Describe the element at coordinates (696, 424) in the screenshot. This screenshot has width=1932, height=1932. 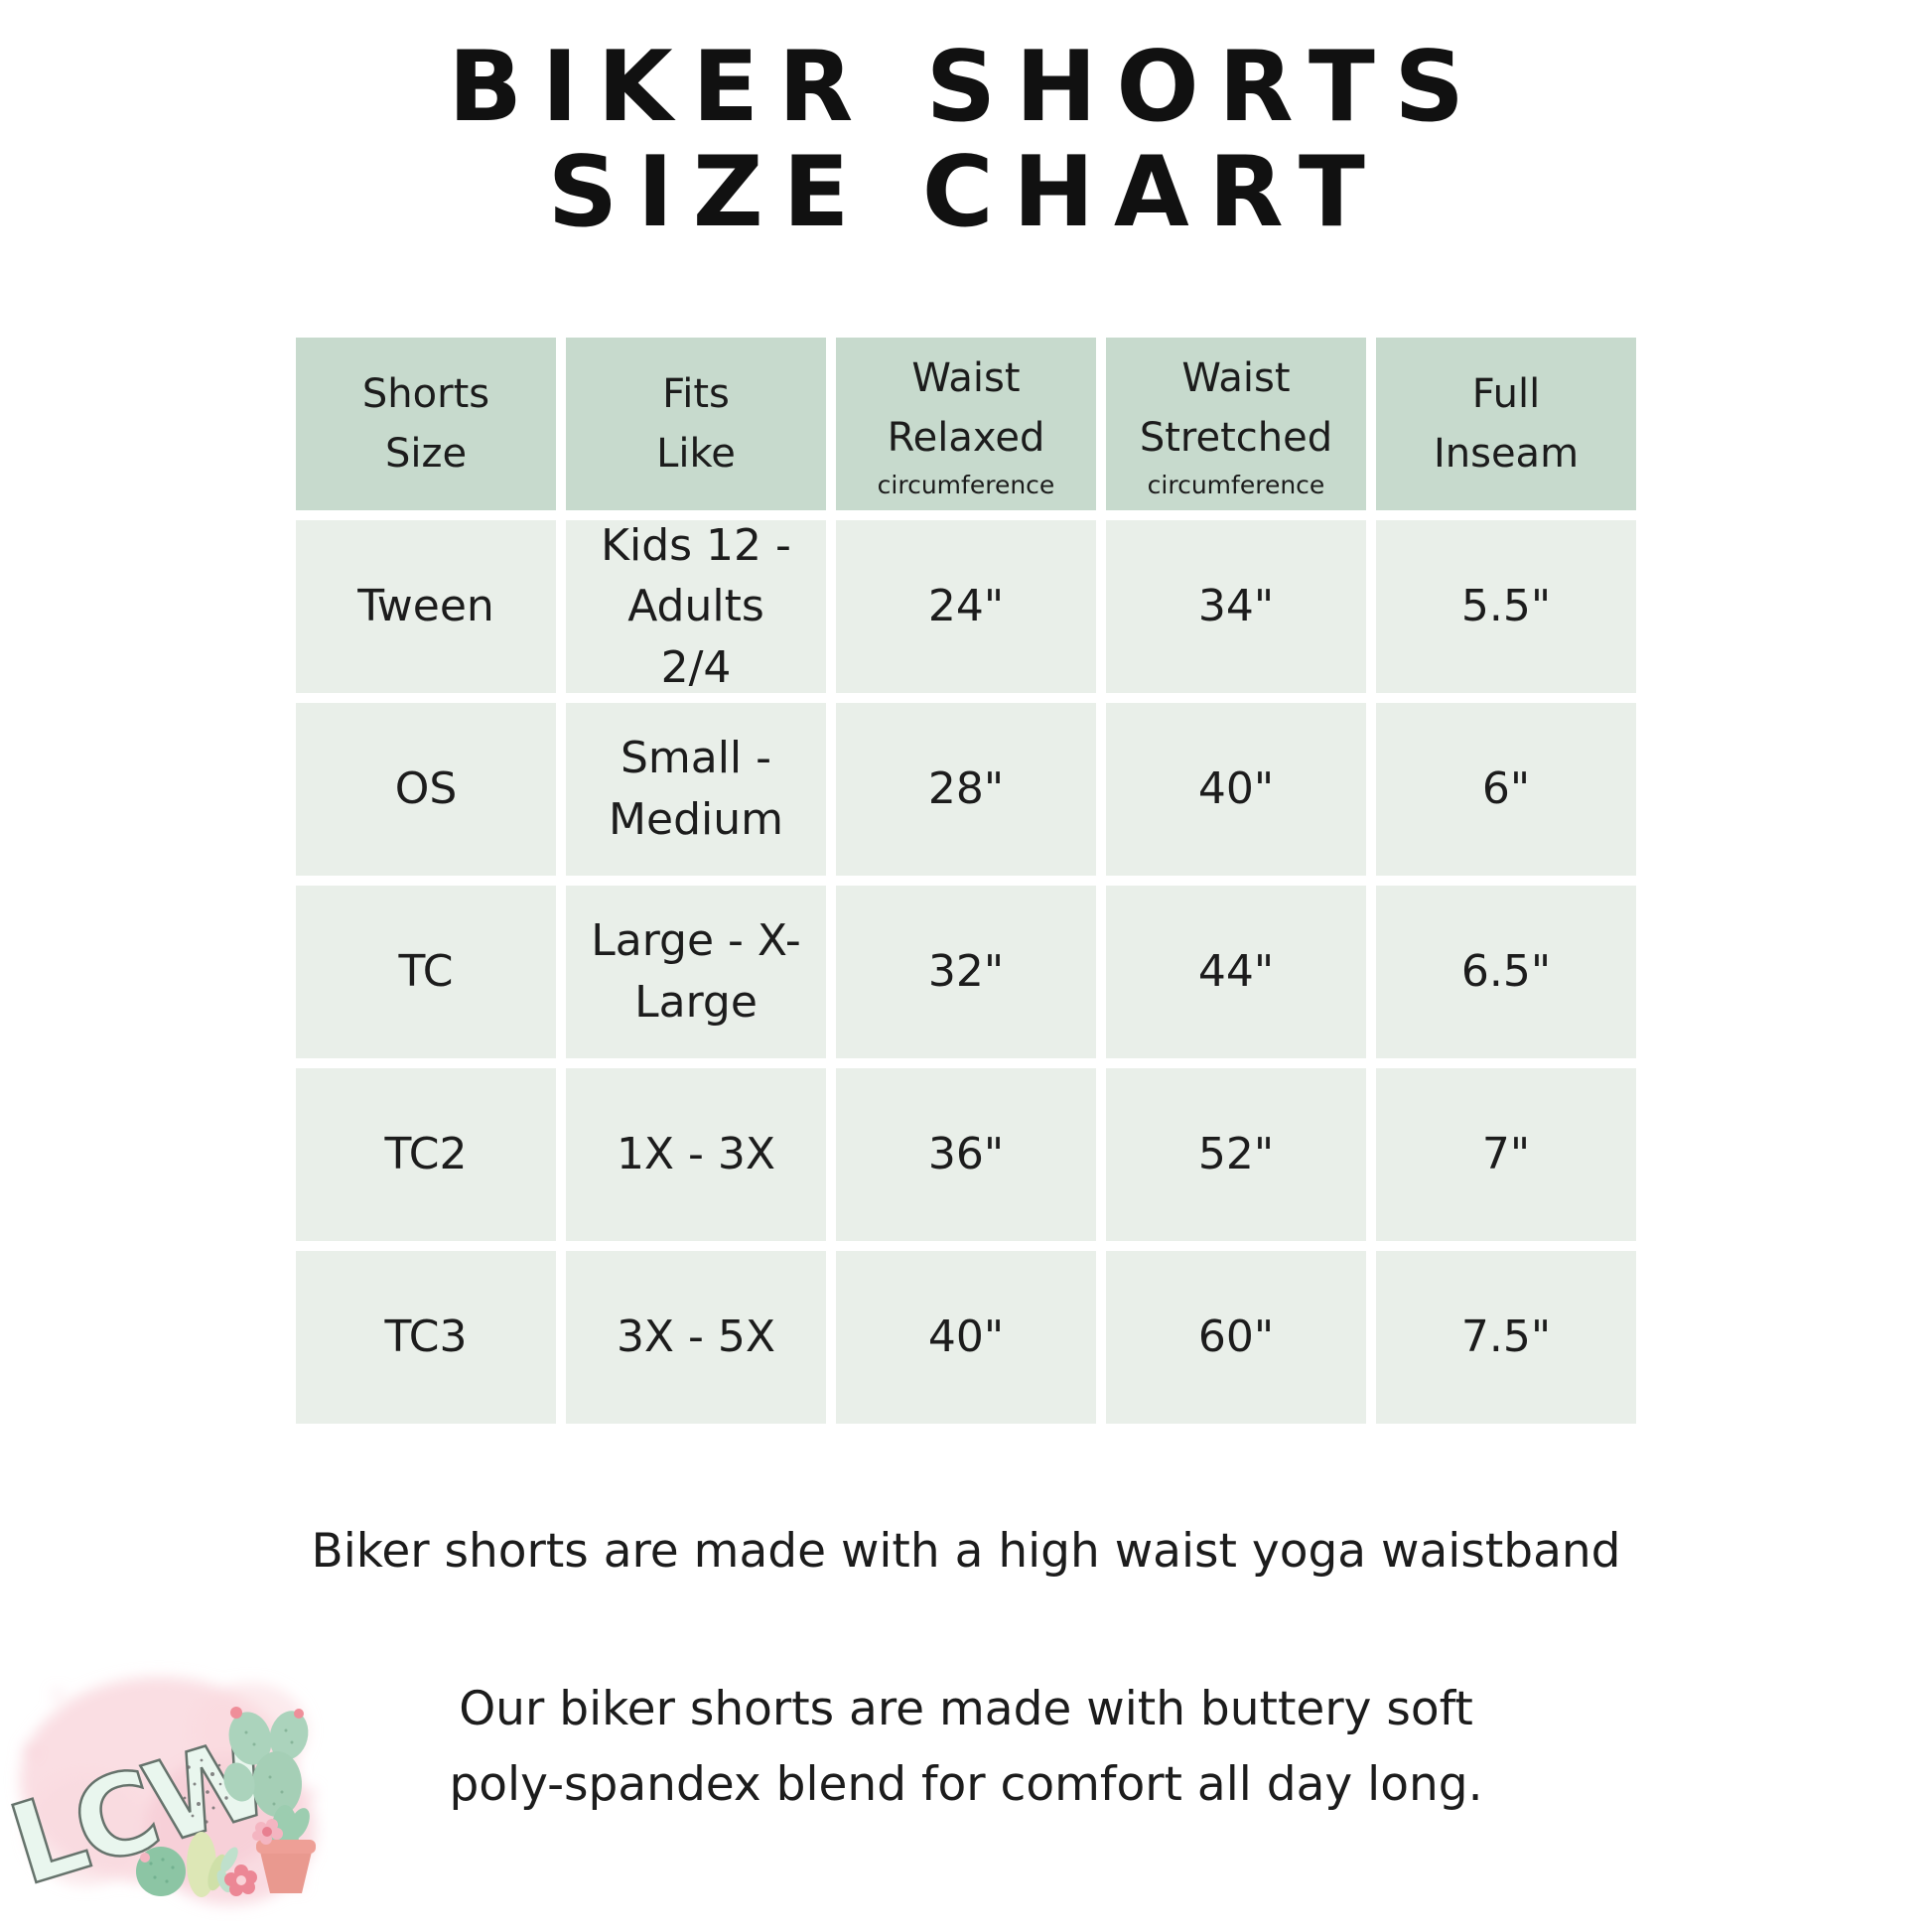
I see `column-header-fits-like: Fits Like` at that location.